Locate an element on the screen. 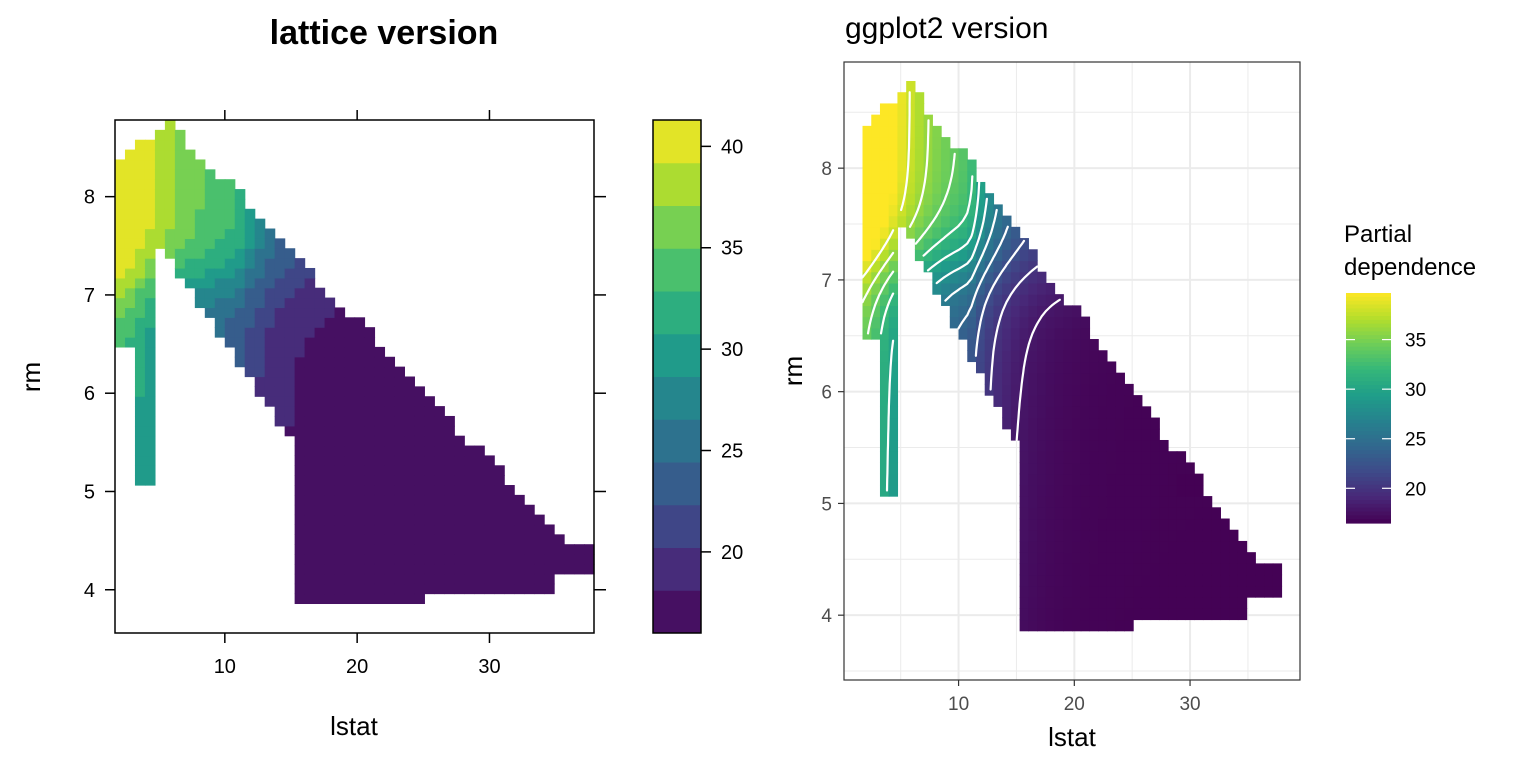  legend-tick-label: 35 is located at coordinates (1415, 341).